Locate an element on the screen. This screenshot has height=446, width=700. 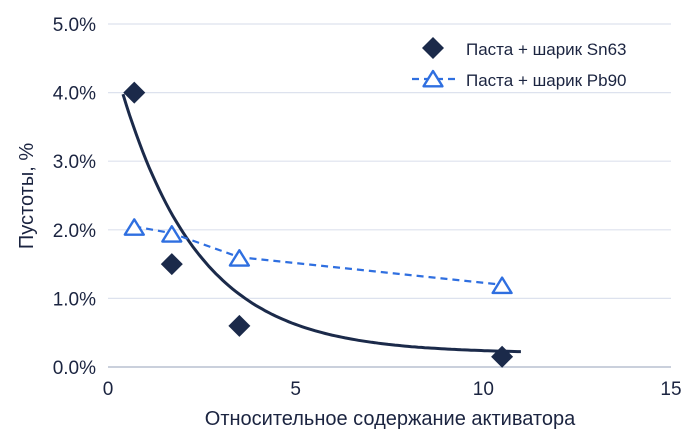
series-pb90-line is located at coordinates (318, 255).